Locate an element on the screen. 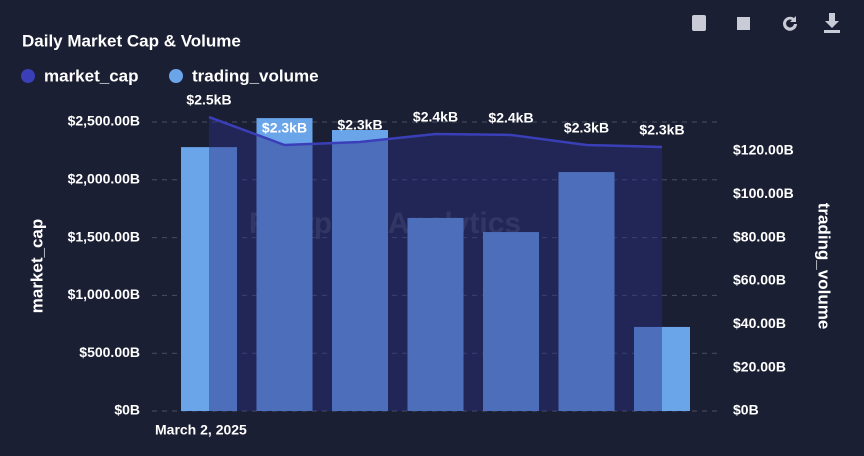 The image size is (864, 456). icon-copy is located at coordinates (743, 23).